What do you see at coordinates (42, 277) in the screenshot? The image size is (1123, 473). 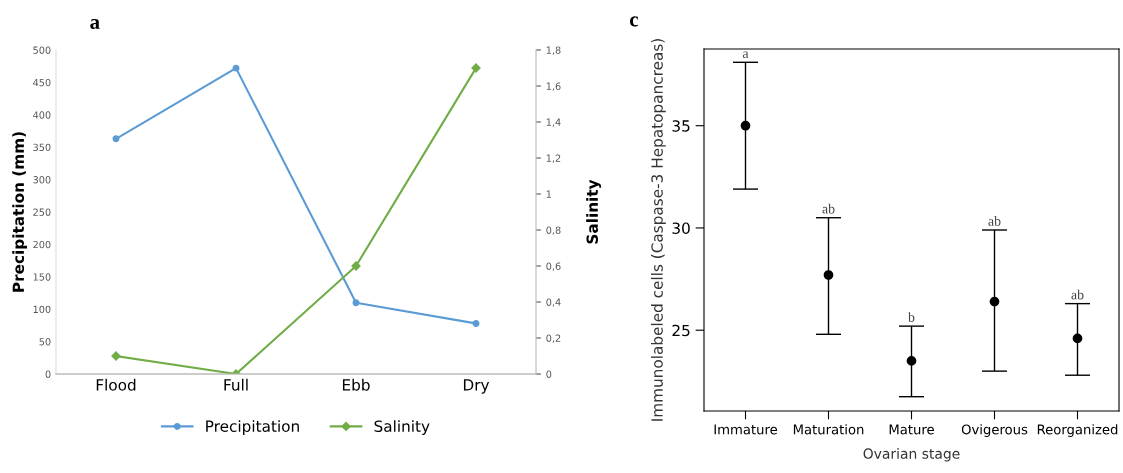 I see `y-tick-label: 150` at bounding box center [42, 277].